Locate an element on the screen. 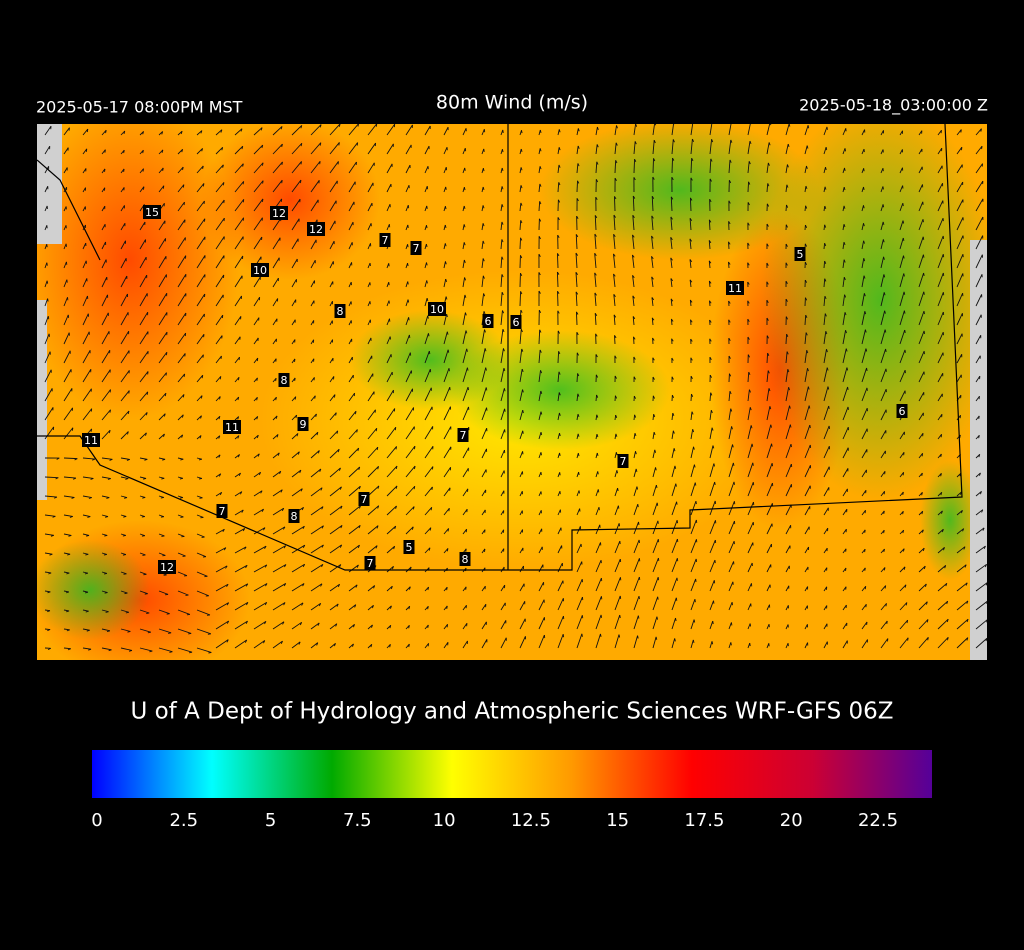  colorbar-tick-label: 22.5 is located at coordinates (878, 820).